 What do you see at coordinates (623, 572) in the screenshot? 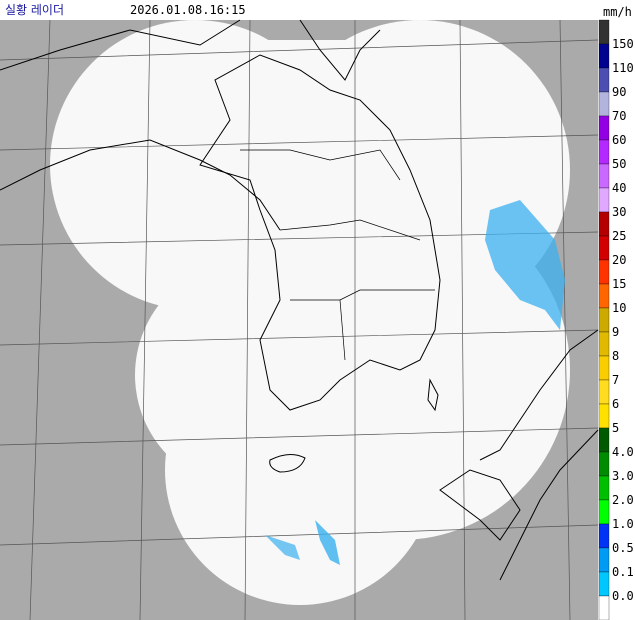
I see `legend-label: 0.1` at bounding box center [623, 572].